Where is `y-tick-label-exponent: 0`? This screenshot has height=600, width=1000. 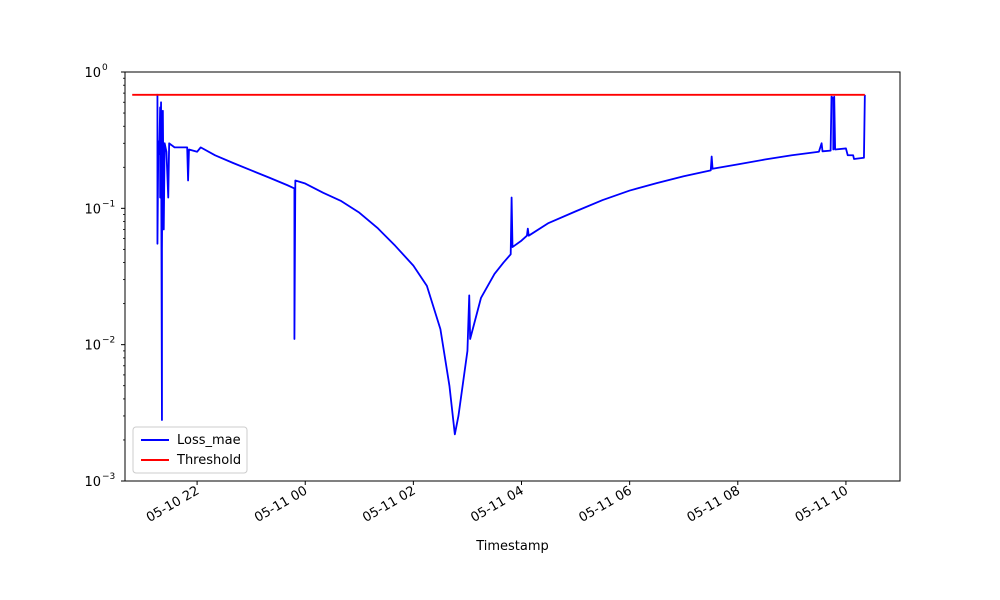 y-tick-label-exponent: 0 is located at coordinates (105, 68).